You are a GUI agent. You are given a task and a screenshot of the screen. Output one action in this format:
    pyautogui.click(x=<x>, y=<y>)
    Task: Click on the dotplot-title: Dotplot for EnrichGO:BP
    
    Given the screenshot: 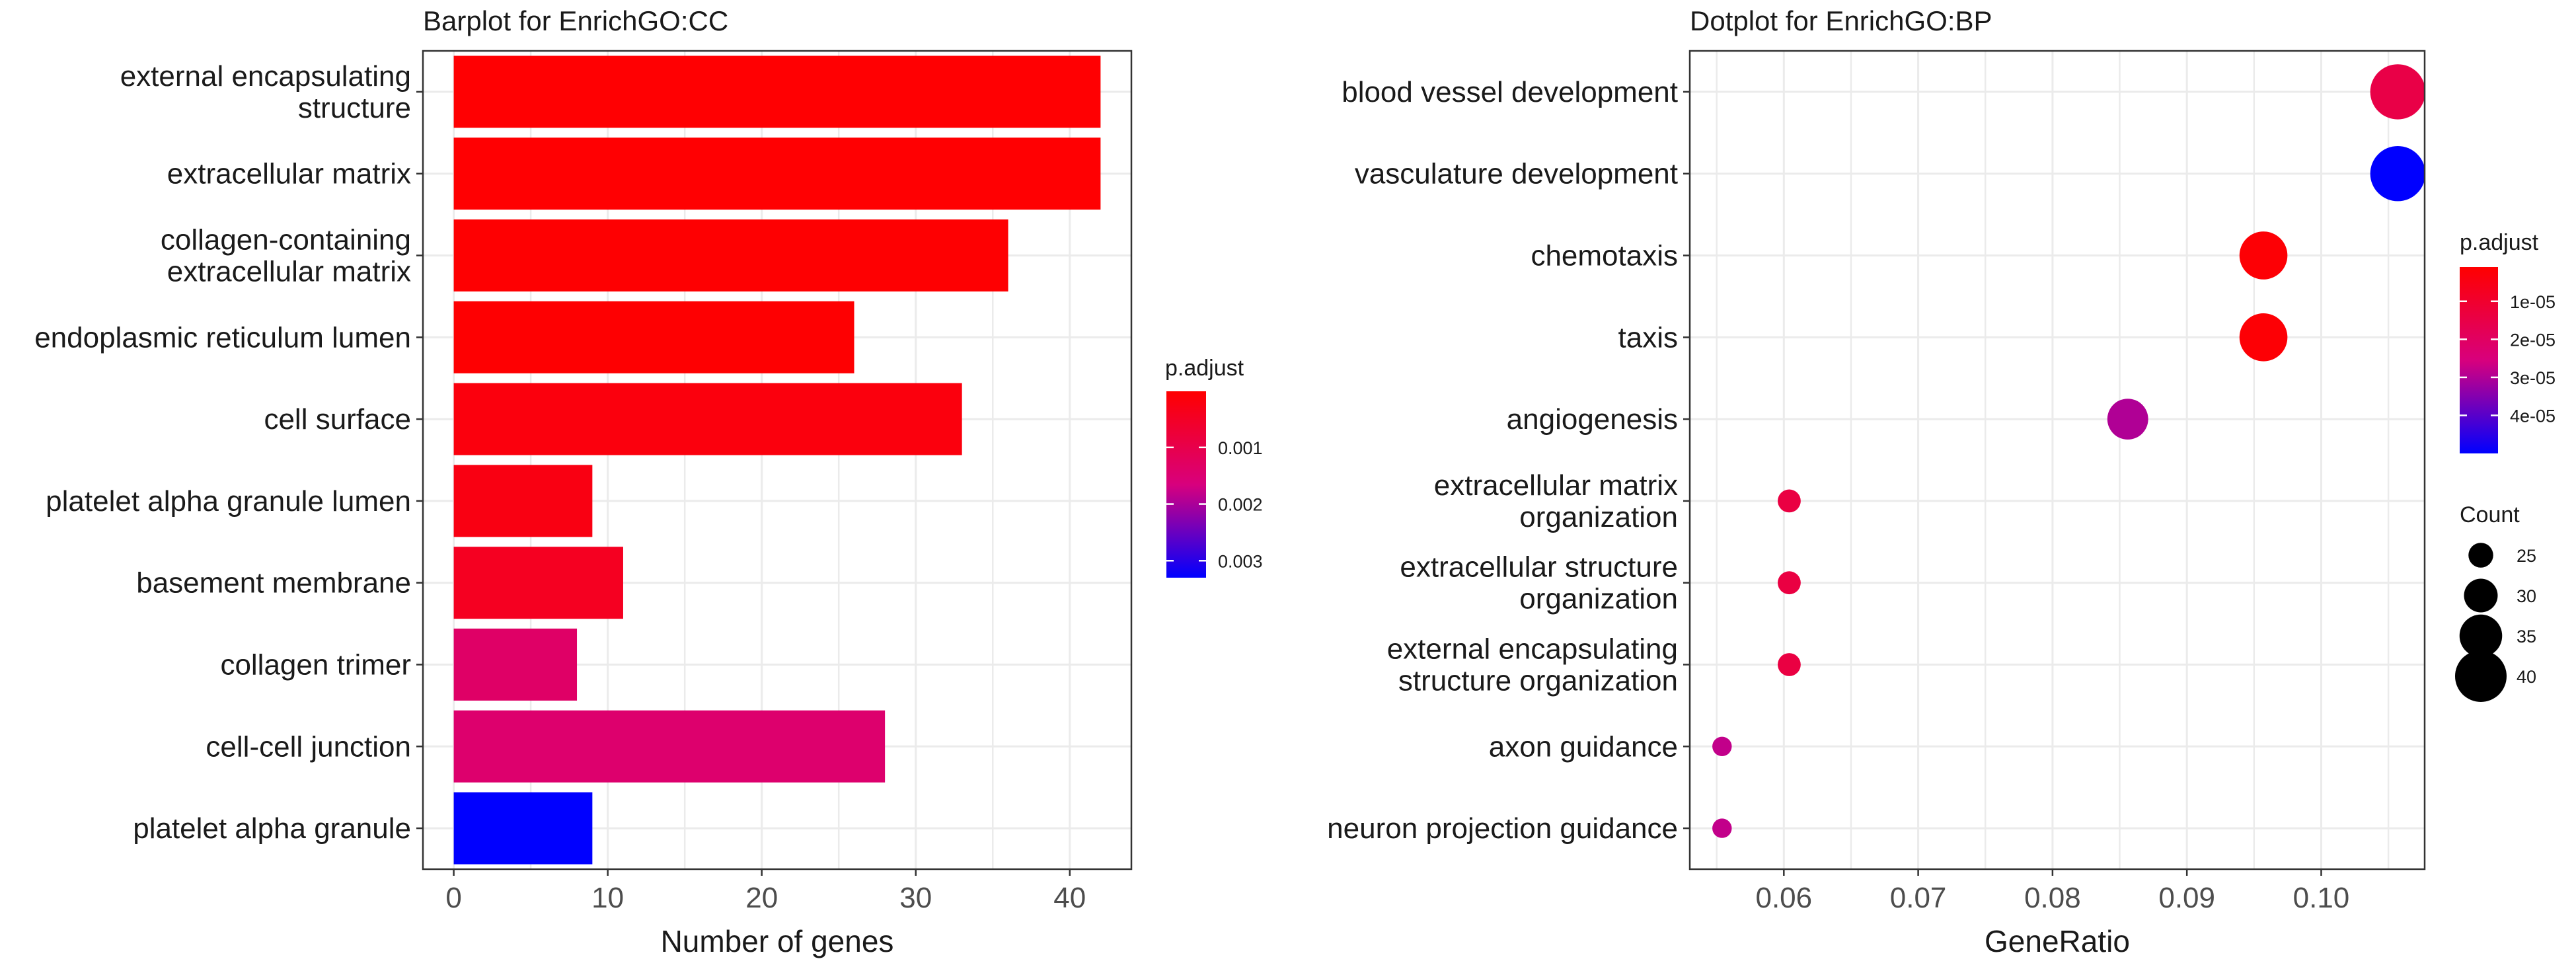 What is the action you would take?
    pyautogui.click(x=1841, y=20)
    